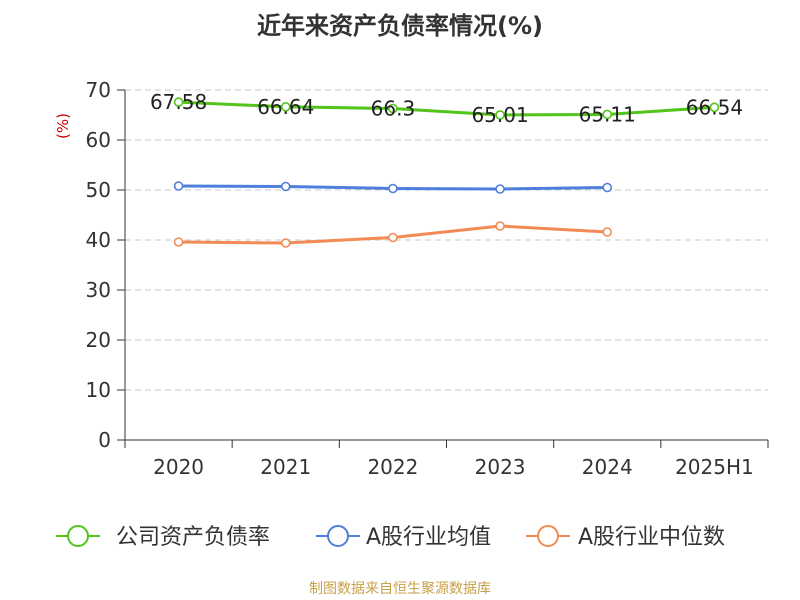  Describe the element at coordinates (714, 467) in the screenshot. I see `x-tick-label: 2025H1` at that location.